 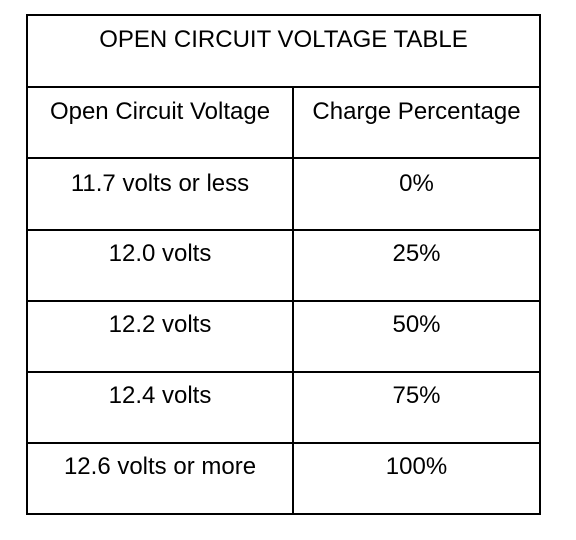 What do you see at coordinates (160, 324) in the screenshot?
I see `voltage-cell: 12.2 volts` at bounding box center [160, 324].